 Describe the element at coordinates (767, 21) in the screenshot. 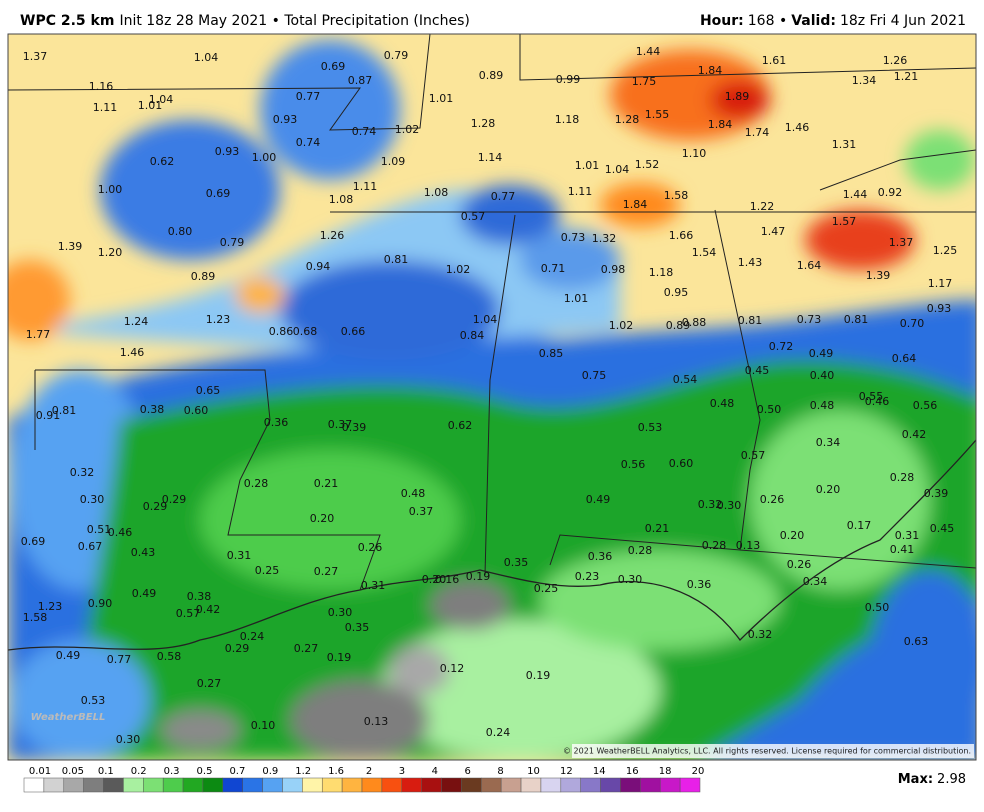

I see `hour-value: 168 •` at that location.